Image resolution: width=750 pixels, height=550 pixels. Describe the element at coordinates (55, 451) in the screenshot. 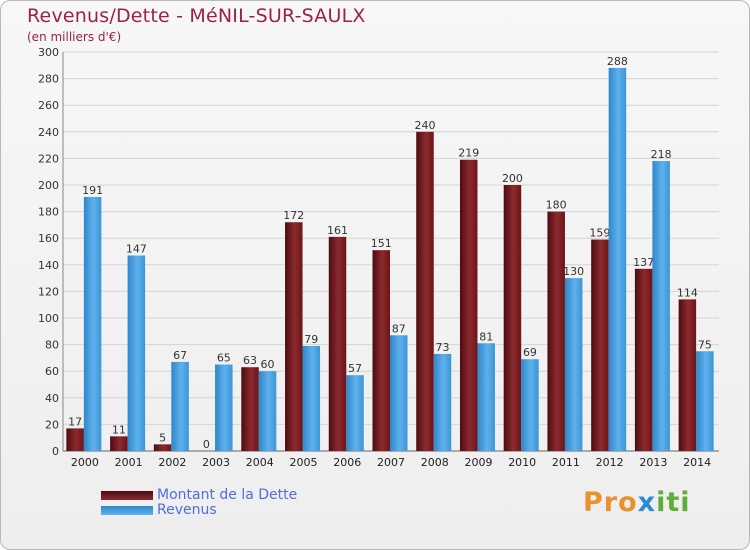

I see `y-tick-label: 0` at that location.